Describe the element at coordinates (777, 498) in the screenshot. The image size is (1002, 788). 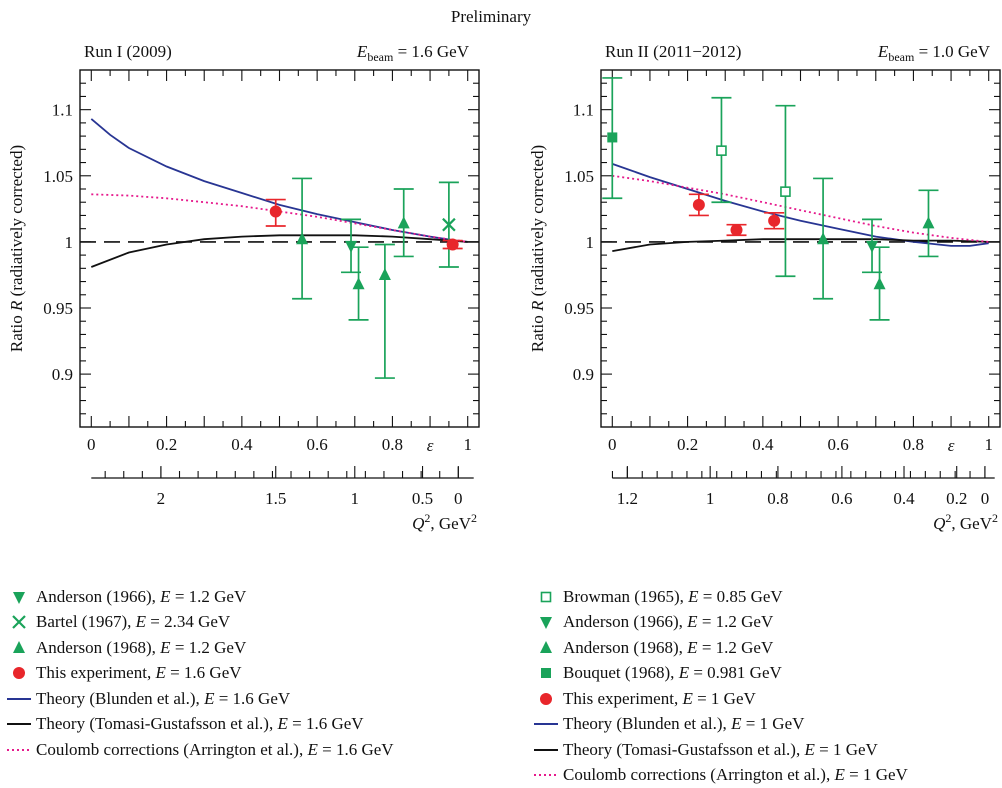
I see `q2-tick-label: 0.8` at that location.